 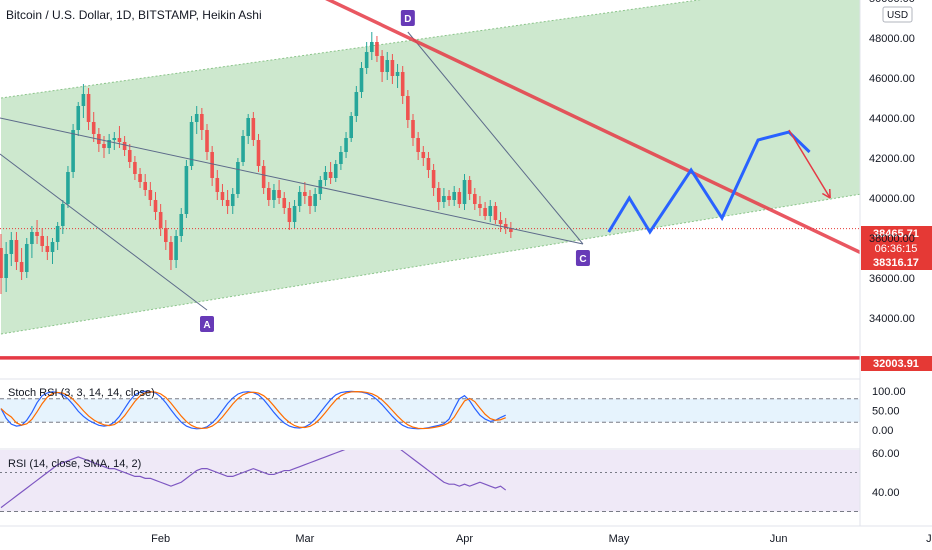 I want to click on arrow-head, so click(x=826, y=195).